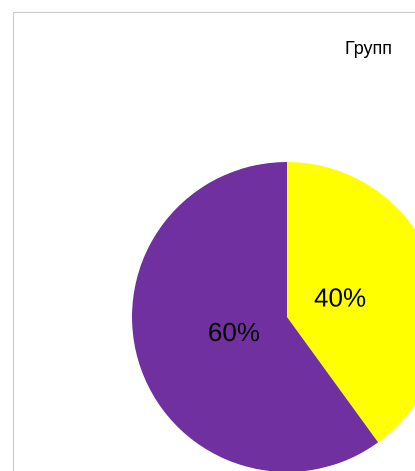 The height and width of the screenshot is (471, 415). What do you see at coordinates (234, 332) in the screenshot?
I see `pie-slice-label-2: 60%` at bounding box center [234, 332].